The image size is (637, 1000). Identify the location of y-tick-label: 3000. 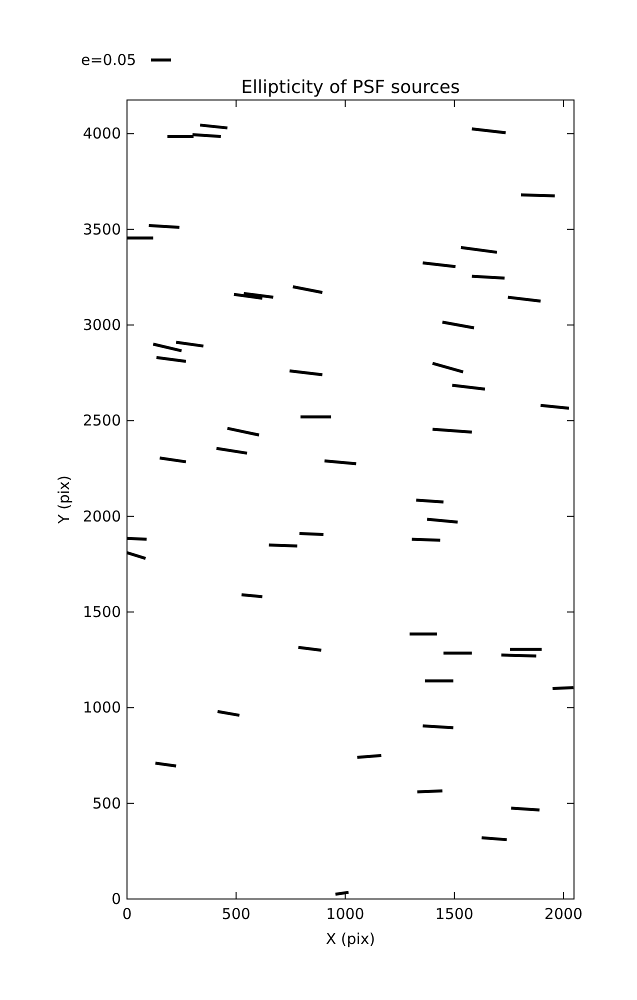
(101, 325).